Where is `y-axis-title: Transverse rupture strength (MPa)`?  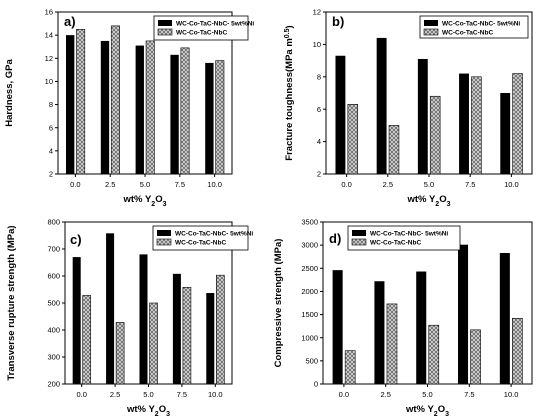
y-axis-title: Transverse rupture strength (MPa) is located at coordinates (11, 302).